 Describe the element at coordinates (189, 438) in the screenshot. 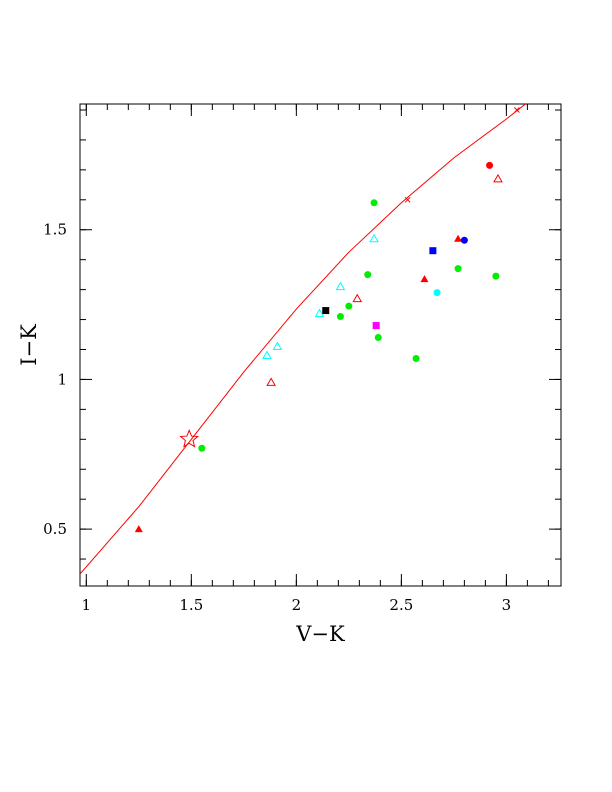

I see `reference-star-marker` at that location.